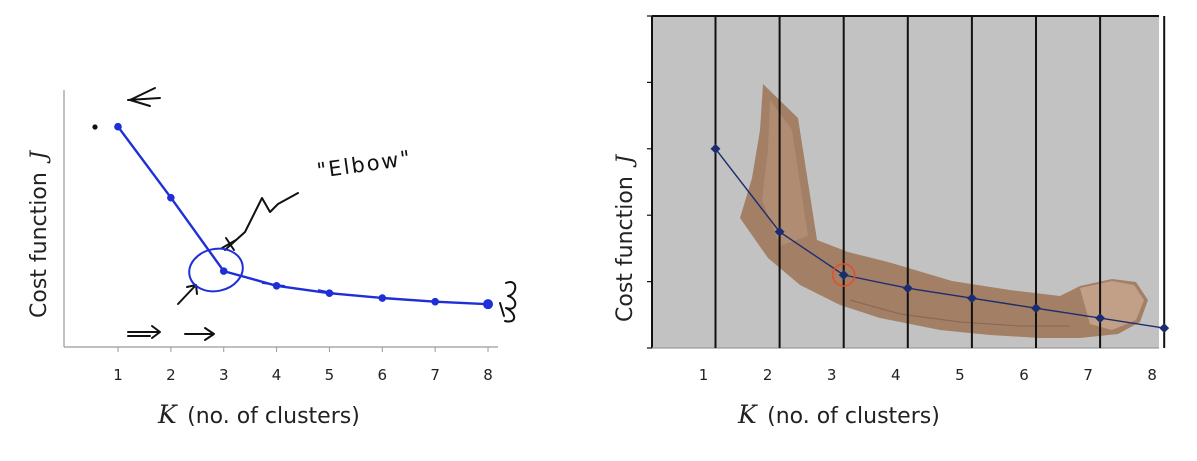 Image resolution: width=1197 pixels, height=461 pixels. What do you see at coordinates (303, 349) in the screenshot?
I see `left-x-ticks` at bounding box center [303, 349].